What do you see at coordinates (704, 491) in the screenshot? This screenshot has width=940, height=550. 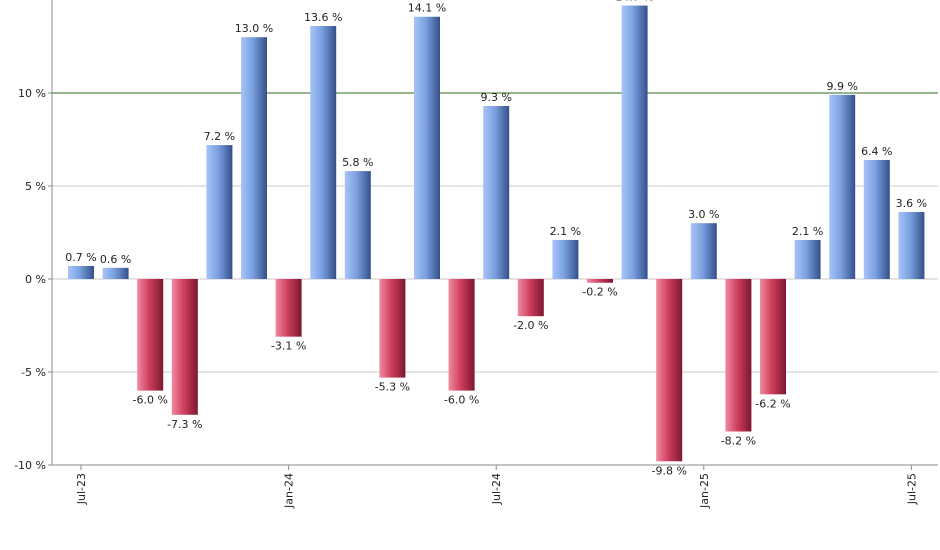 I see `x-tick-label: Jan-25` at bounding box center [704, 491].